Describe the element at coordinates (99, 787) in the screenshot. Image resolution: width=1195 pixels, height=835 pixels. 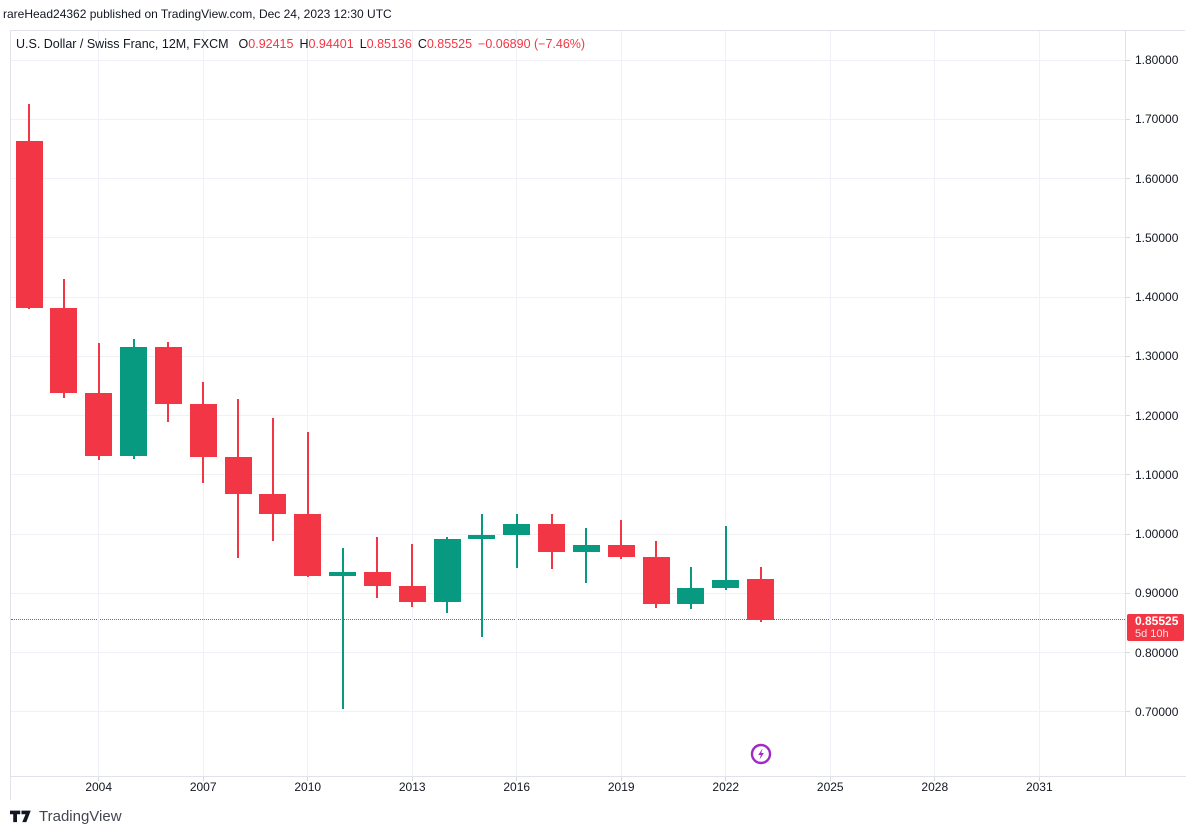
I see `time-axis-label: 2004` at that location.